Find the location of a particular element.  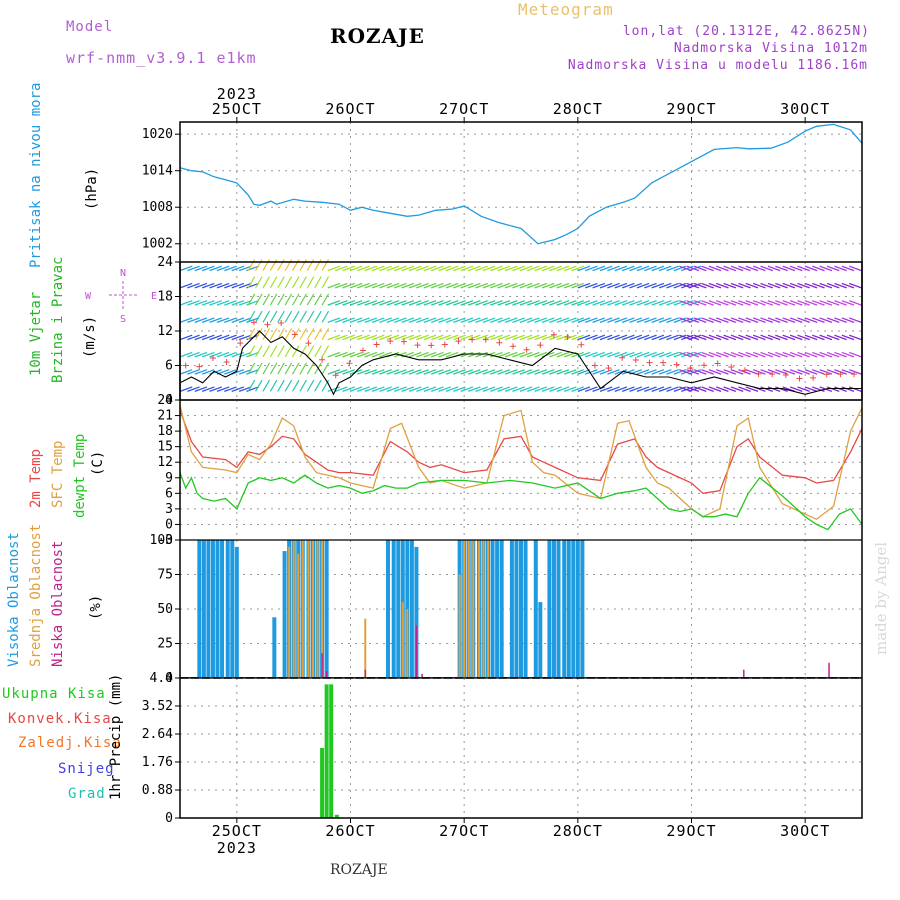

elevation-label: Nadmorska Visina 1012m is located at coordinates (770, 48).